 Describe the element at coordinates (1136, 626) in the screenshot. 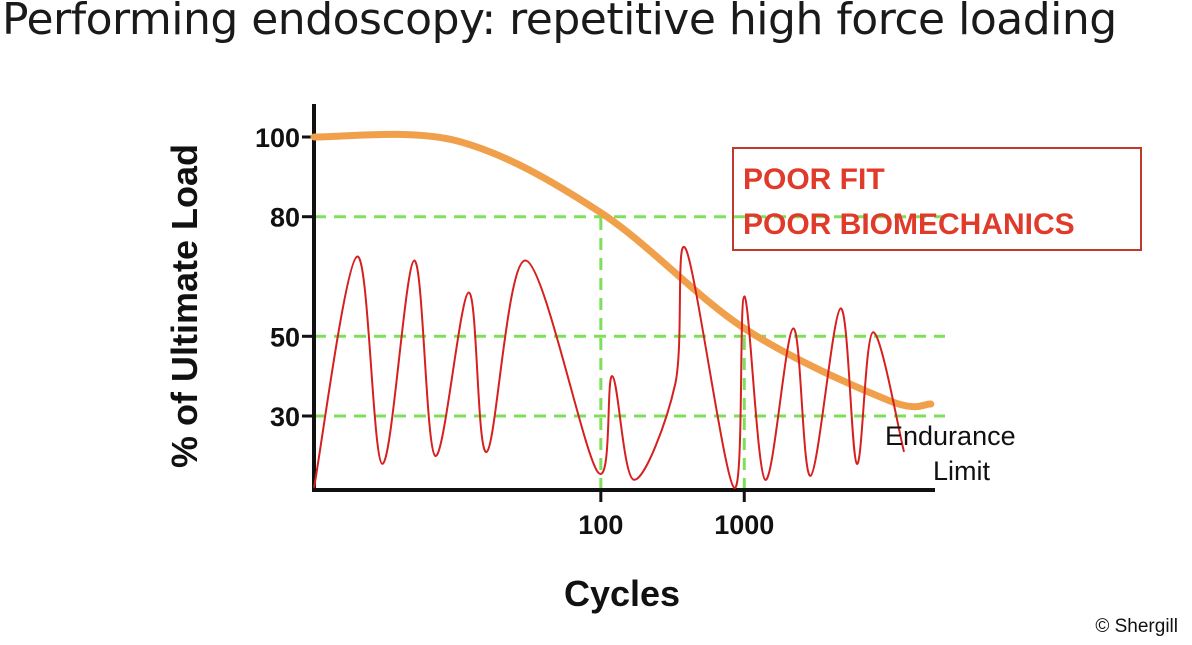

I see `copyright-notice: © Shergill` at that location.